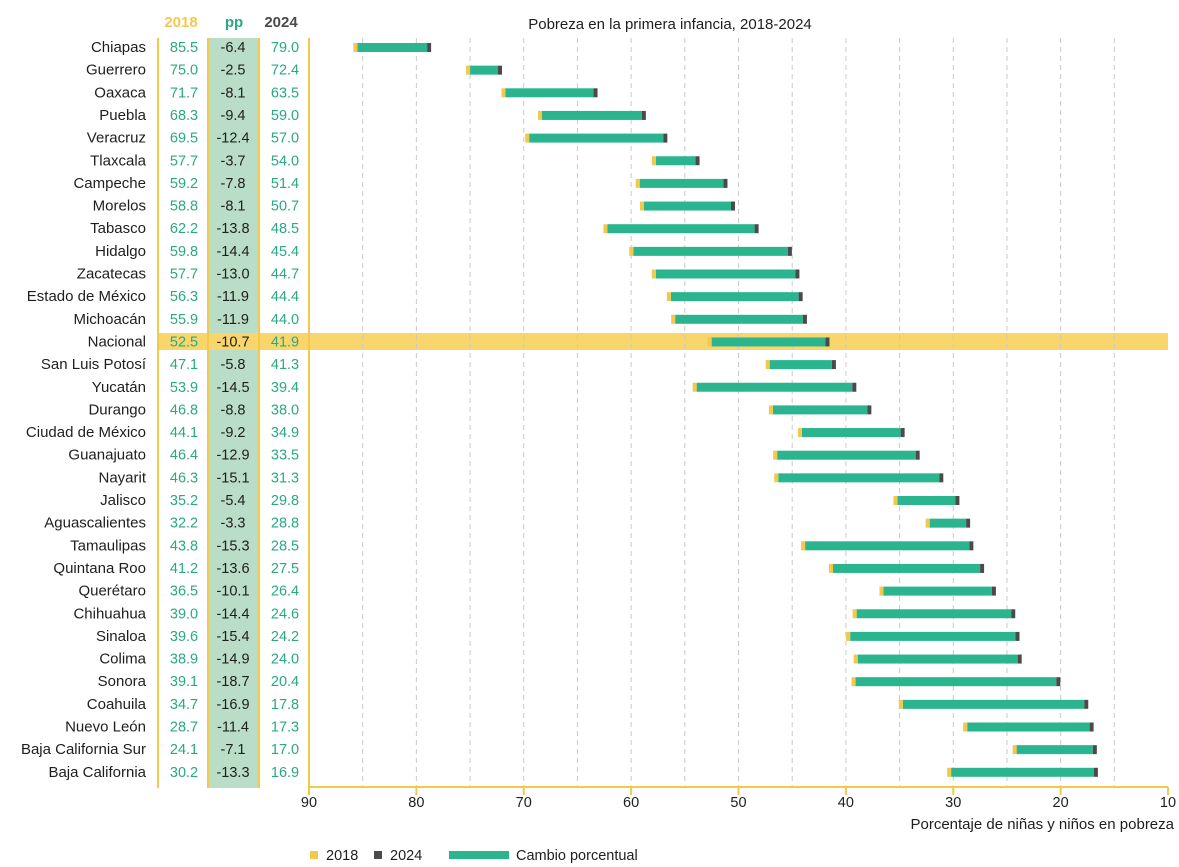 The height and width of the screenshot is (867, 1179). I want to click on row-label: Veracruz, so click(116, 138).